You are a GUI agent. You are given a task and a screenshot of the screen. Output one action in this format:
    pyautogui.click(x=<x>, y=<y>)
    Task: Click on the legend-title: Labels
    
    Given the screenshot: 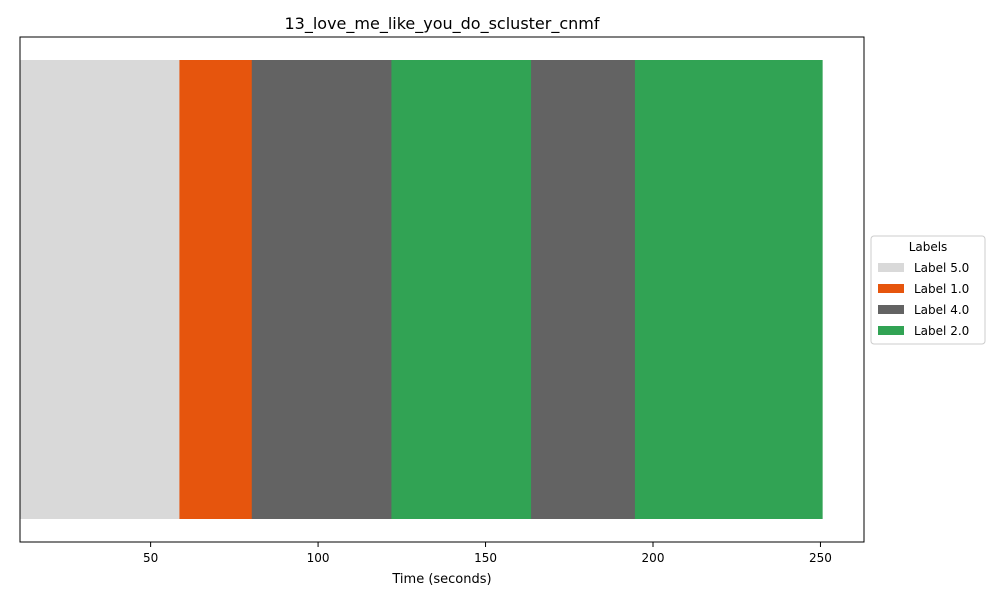 What is the action you would take?
    pyautogui.click(x=928, y=247)
    